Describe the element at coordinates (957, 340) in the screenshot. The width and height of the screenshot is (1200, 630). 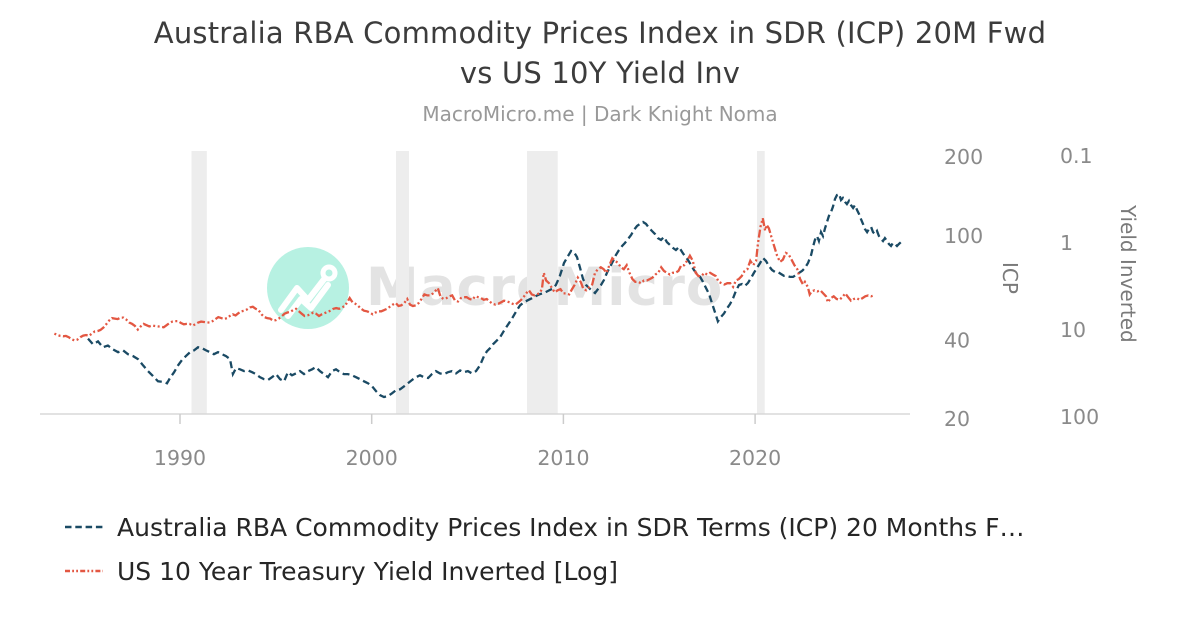
I see `icp-tick-label: 40` at that location.